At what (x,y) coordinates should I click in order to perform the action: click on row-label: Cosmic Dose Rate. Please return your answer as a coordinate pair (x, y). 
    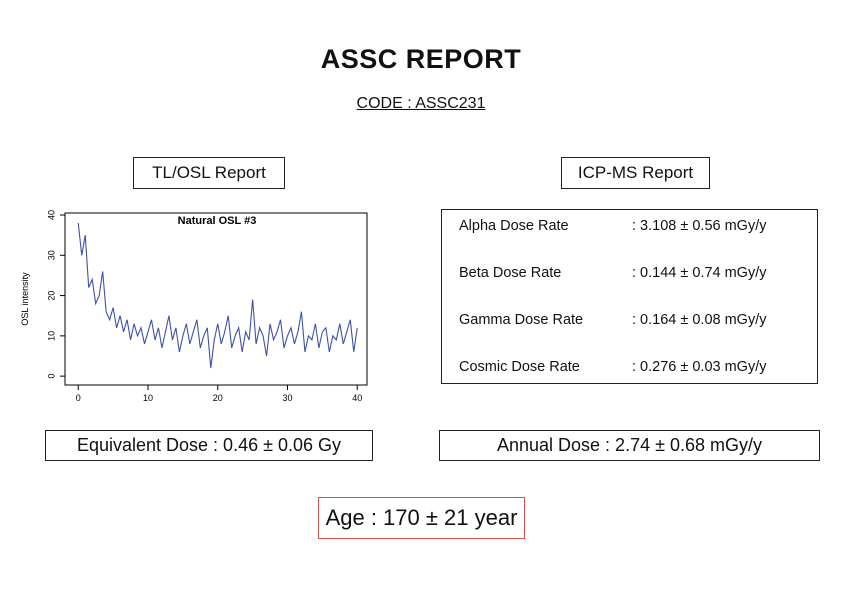
    Looking at the image, I should click on (519, 367).